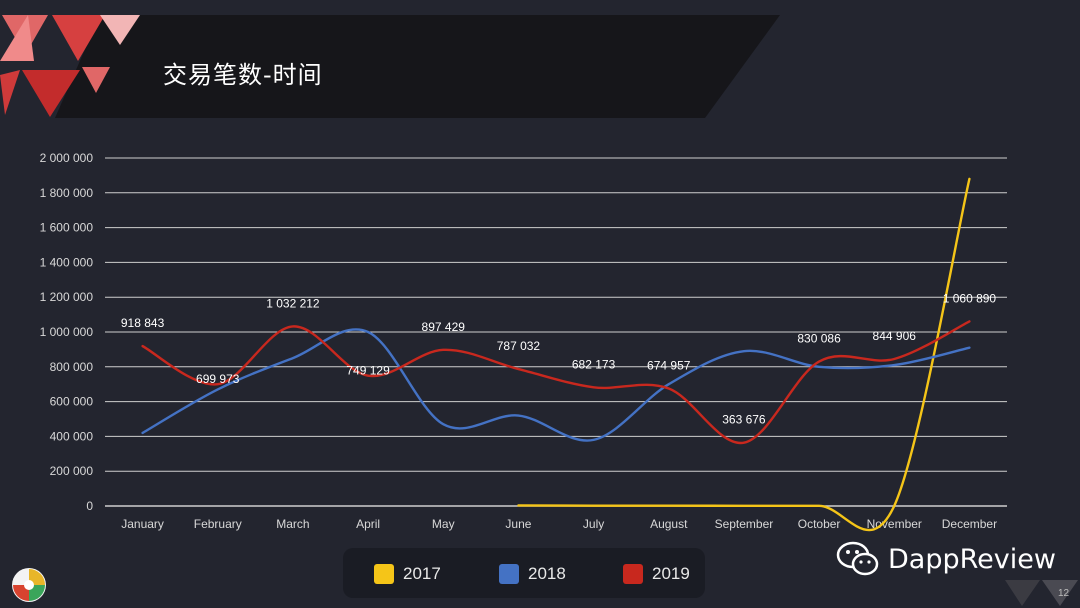 This screenshot has height=608, width=1080. I want to click on x-tick-label: November, so click(894, 524).